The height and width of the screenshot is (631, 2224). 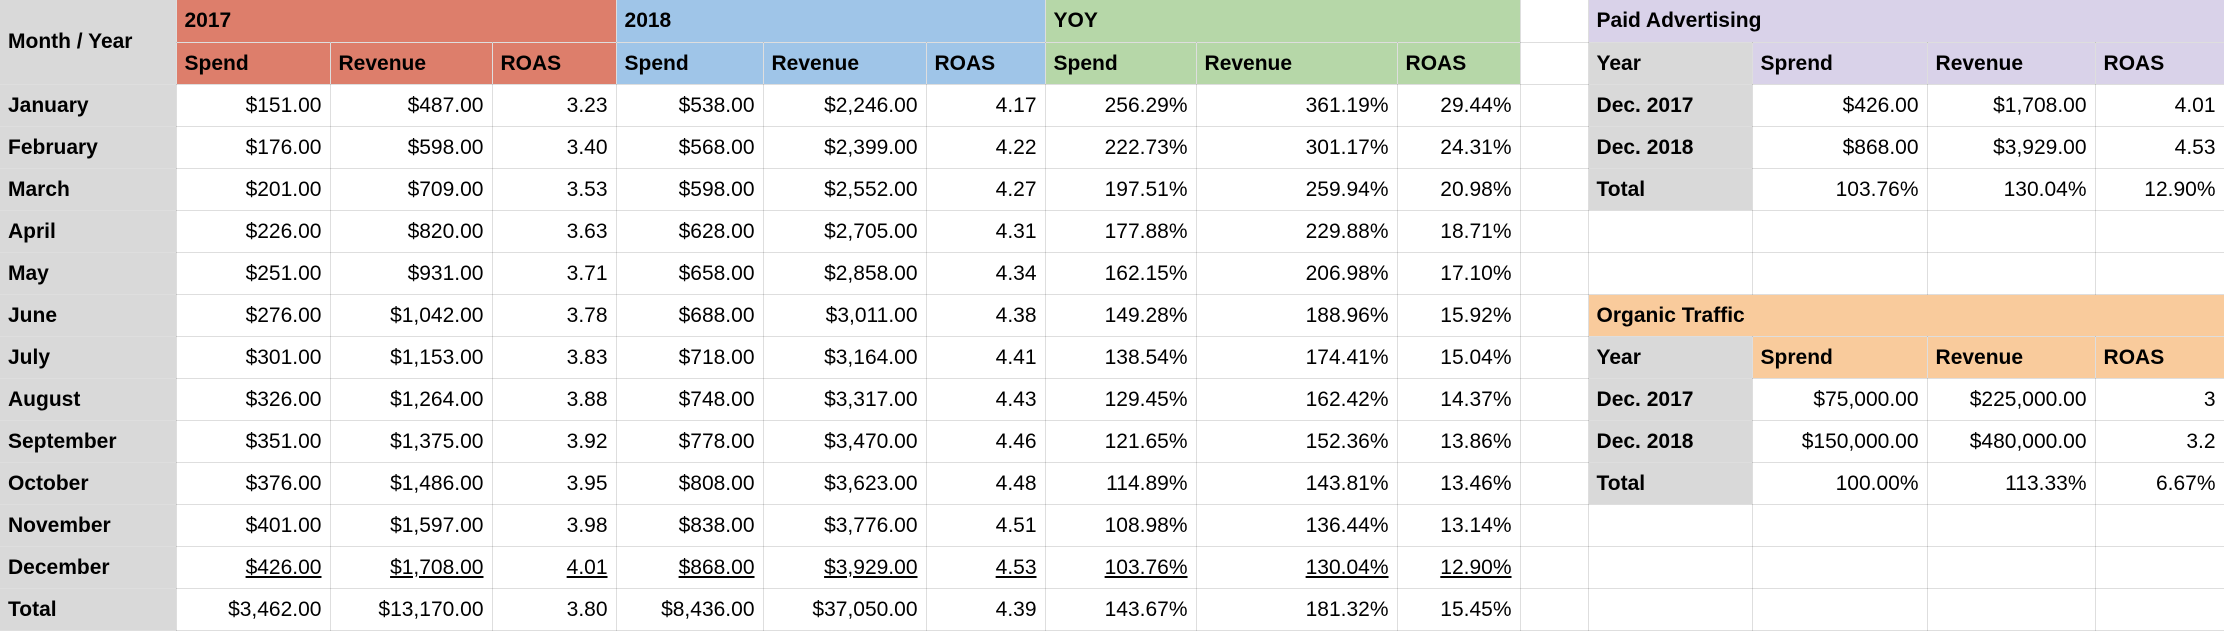 I want to click on cell-2017-roas: 3.40, so click(x=554, y=147).